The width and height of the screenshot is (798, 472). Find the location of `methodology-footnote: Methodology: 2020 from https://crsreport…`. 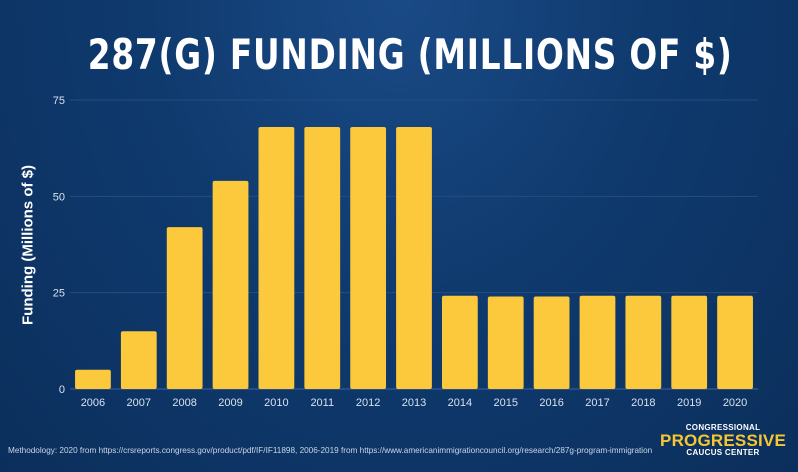

methodology-footnote: Methodology: 2020 from https://crsreport… is located at coordinates (330, 450).